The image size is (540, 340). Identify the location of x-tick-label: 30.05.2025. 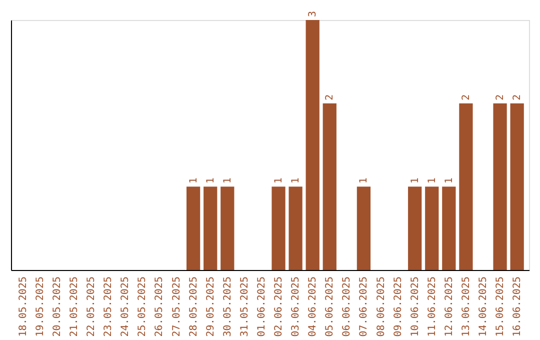
(228, 306).